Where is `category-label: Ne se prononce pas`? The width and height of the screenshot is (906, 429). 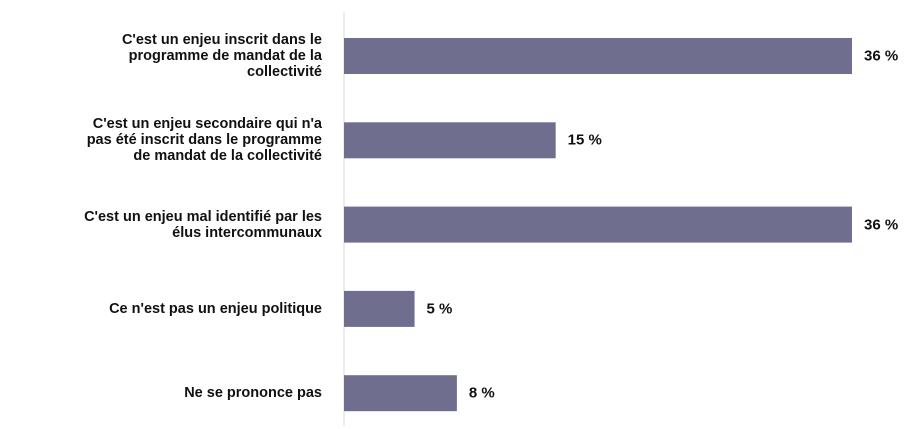 category-label: Ne se prononce pas is located at coordinates (253, 393).